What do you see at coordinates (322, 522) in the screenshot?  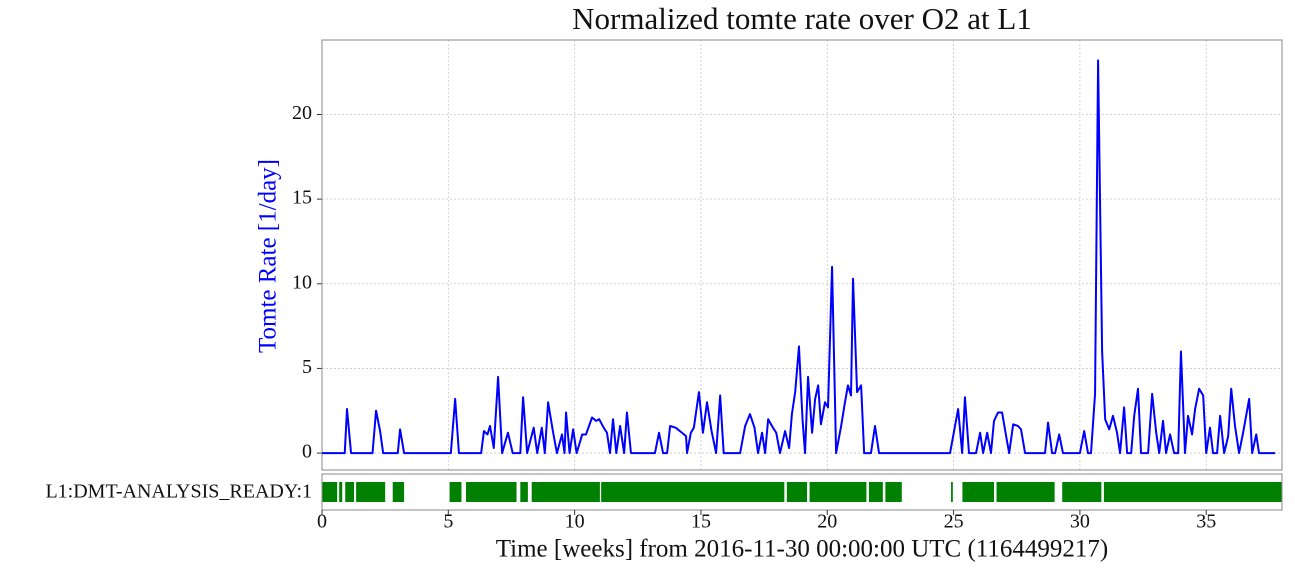 I see `x-tick-label: 0` at bounding box center [322, 522].